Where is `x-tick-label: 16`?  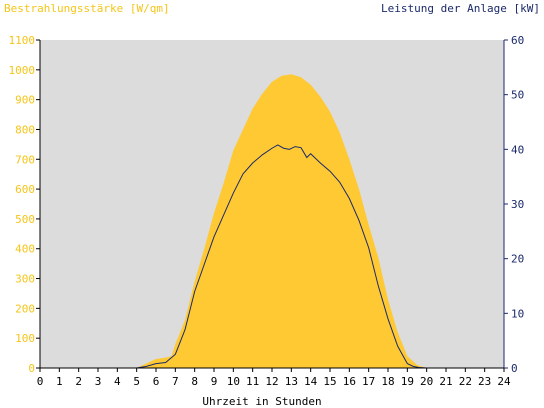 x-tick-label: 16 is located at coordinates (349, 381).